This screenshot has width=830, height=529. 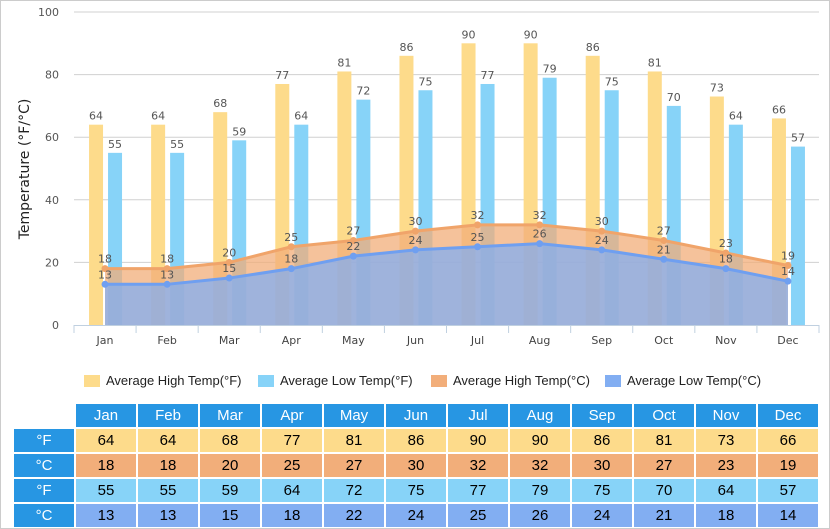 I want to click on y-tick-label: 40, so click(x=52, y=200).